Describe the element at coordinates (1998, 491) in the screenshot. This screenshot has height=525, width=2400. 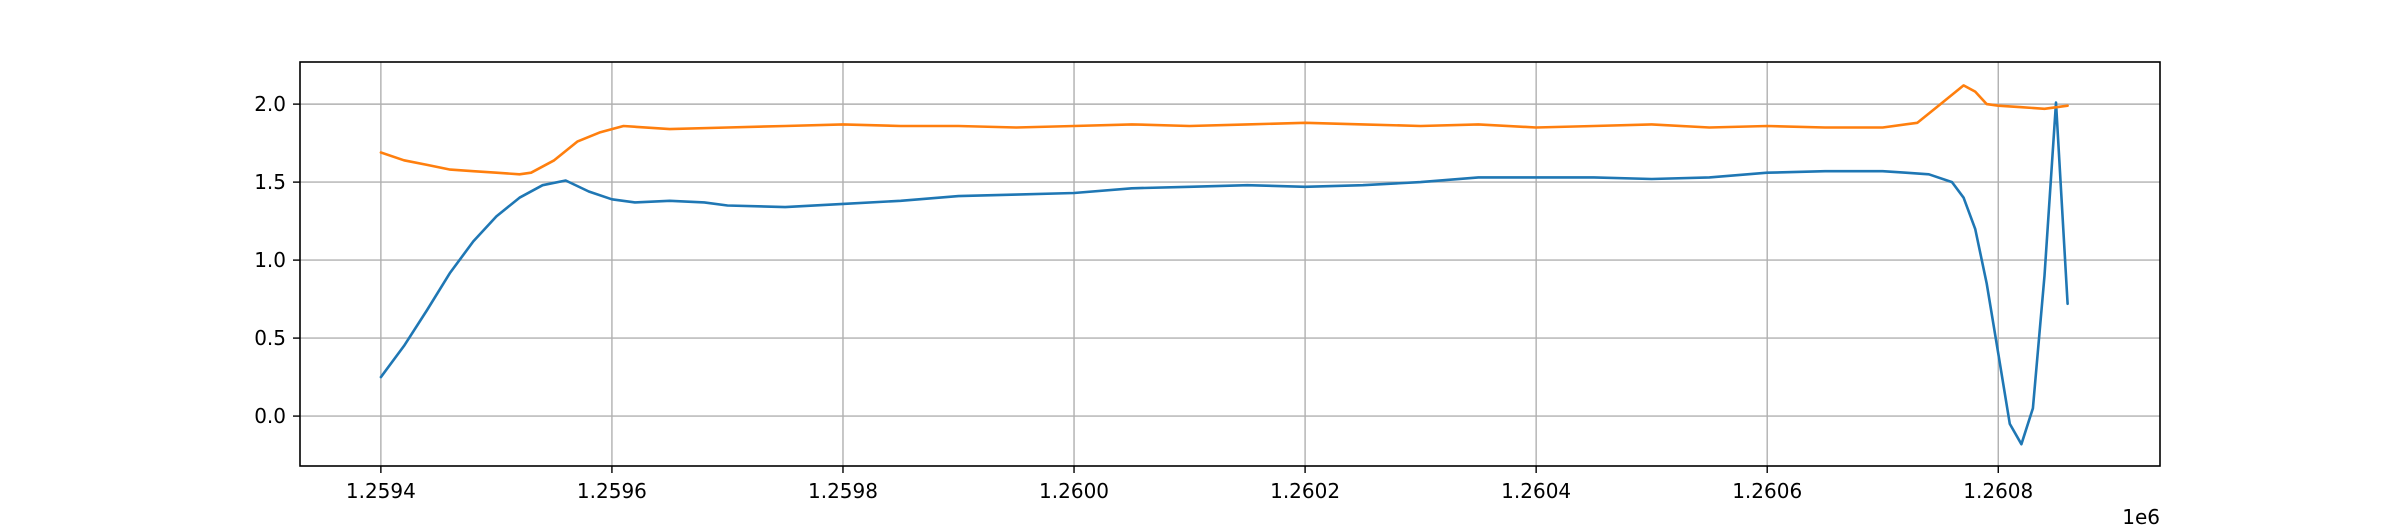
I see `x-tick-label: 1.2608` at that location.